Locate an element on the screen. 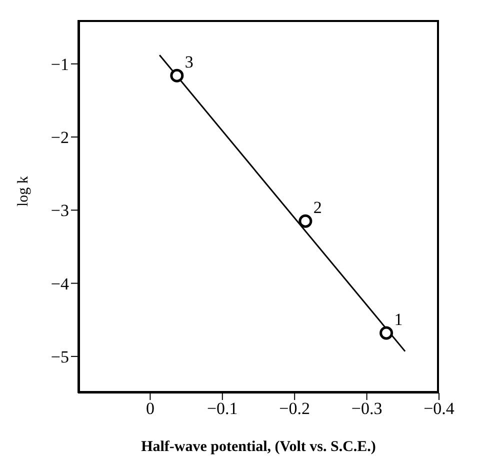 This screenshot has width=482, height=471. y-tick-label: −5 is located at coordinates (59, 356).